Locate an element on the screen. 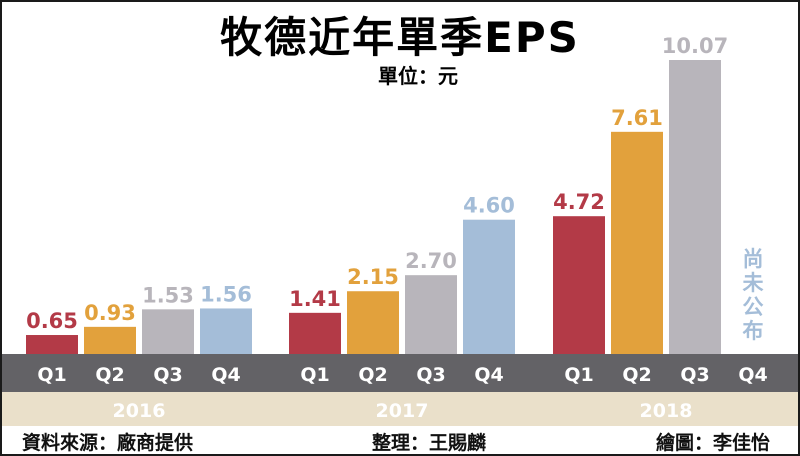 The image size is (800, 456). value-label: 0.93 is located at coordinates (110, 313).